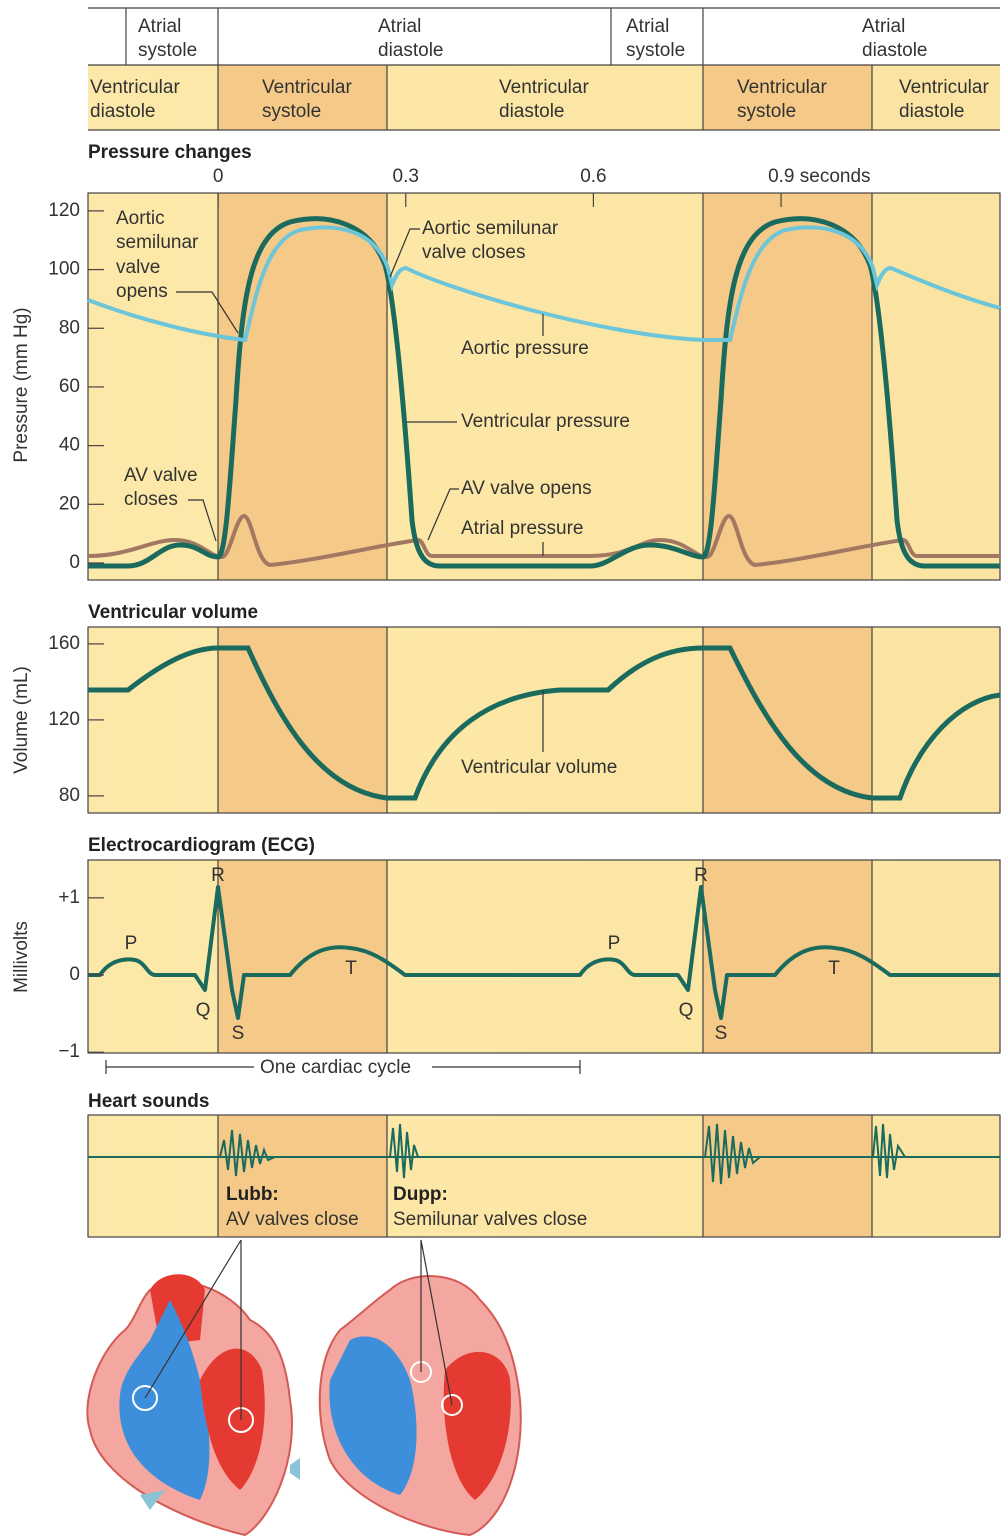 The height and width of the screenshot is (1537, 1002). Describe the element at coordinates (544, 1154) in the screenshot. I see `sound-traces` at that location.